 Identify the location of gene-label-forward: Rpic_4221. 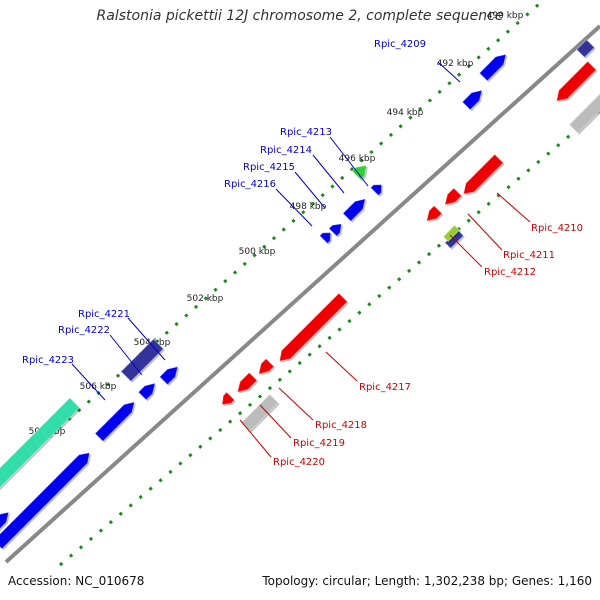
(104, 314).